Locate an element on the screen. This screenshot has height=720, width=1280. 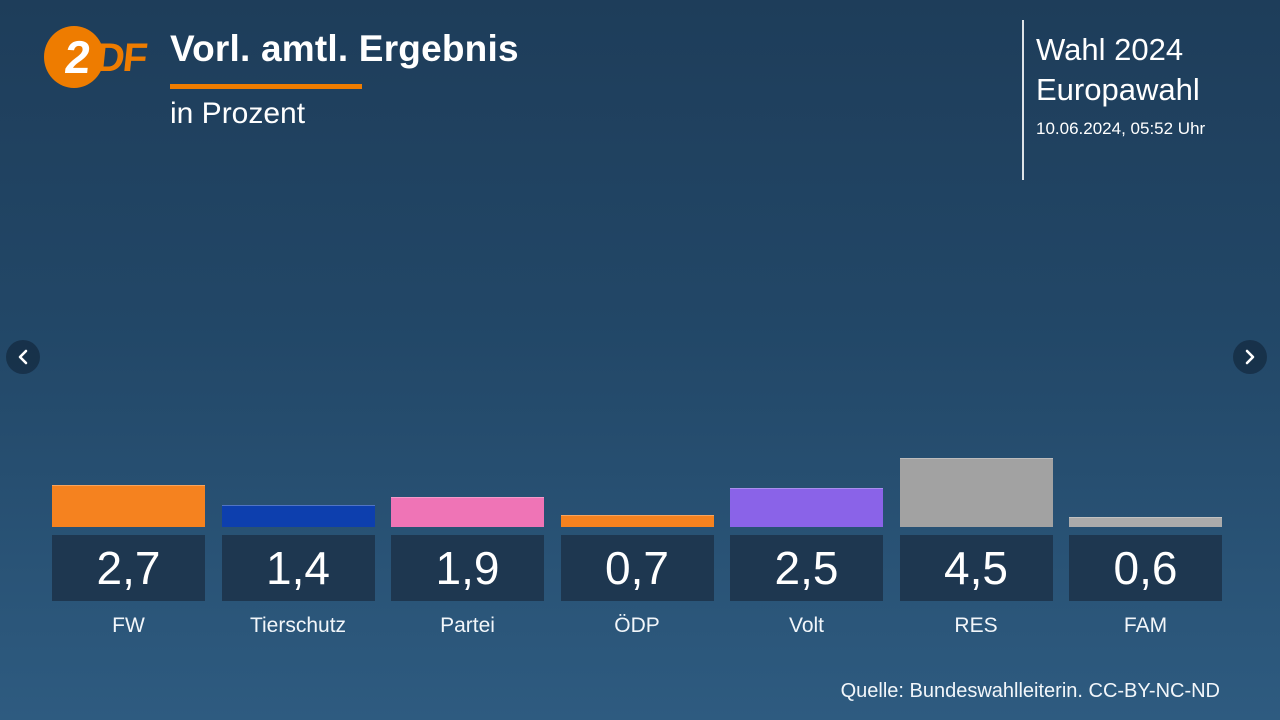
zdf-logo: 2 DF is located at coordinates (96, 59).